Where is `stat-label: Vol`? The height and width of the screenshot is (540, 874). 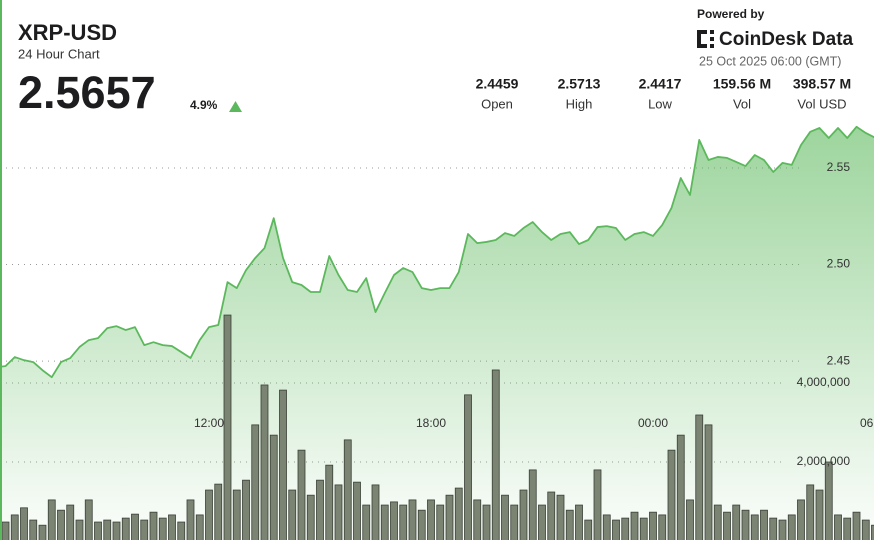 stat-label: Vol is located at coordinates (742, 103).